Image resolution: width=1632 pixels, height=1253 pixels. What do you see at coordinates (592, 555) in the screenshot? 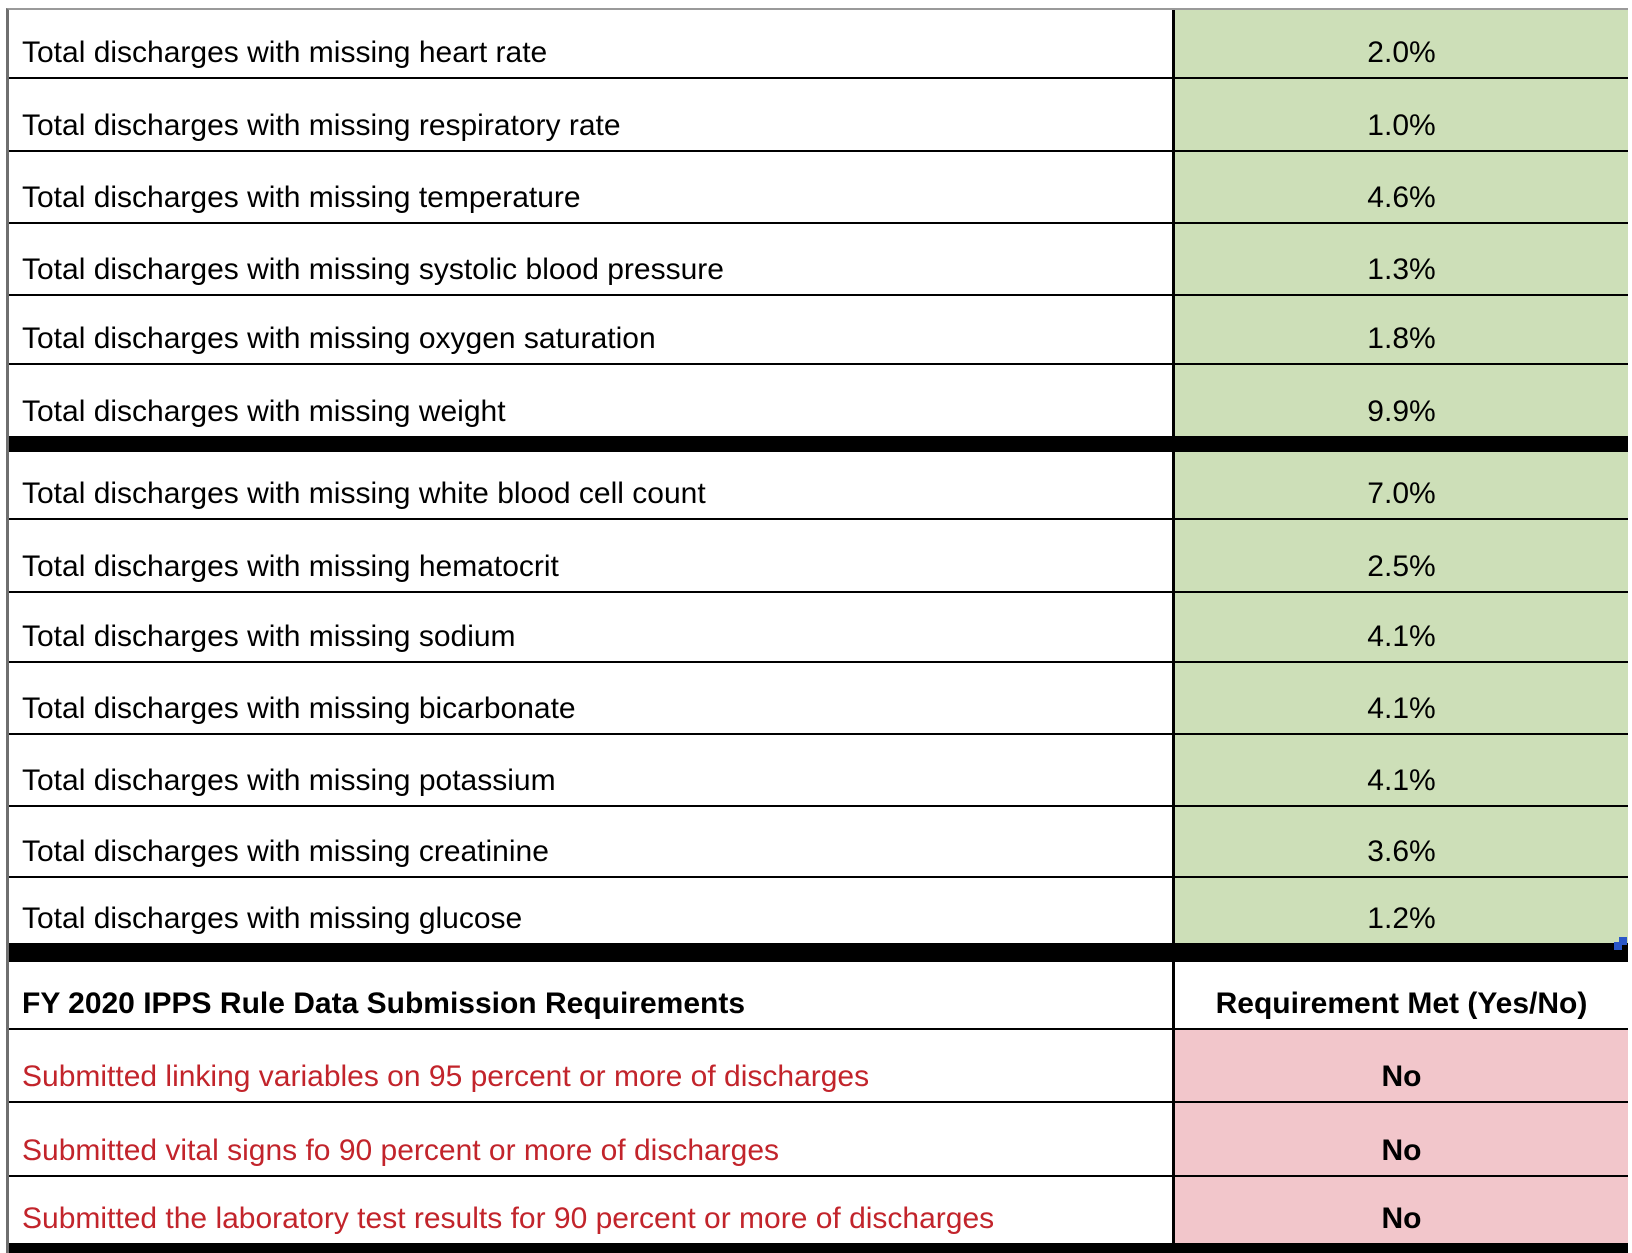
I see `metric-label-cell: Total discharges with missing hematocrit` at bounding box center [592, 555].